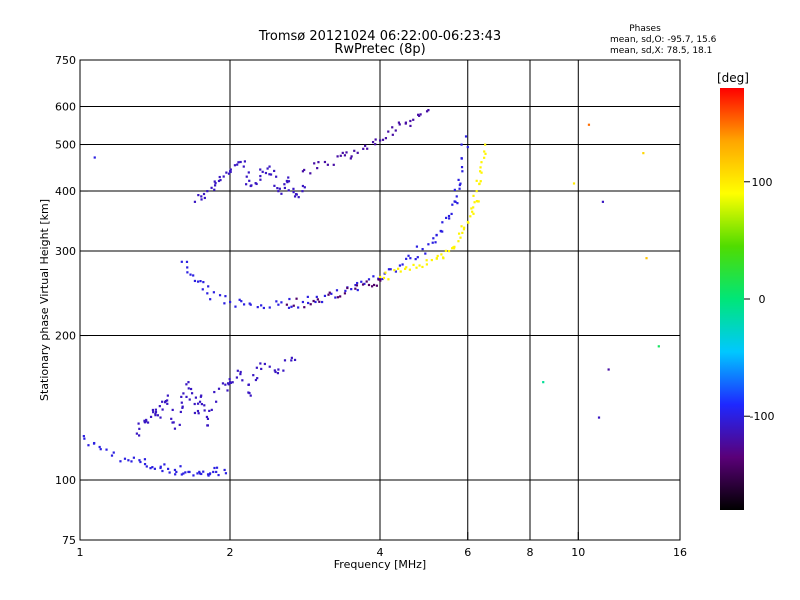 This screenshot has width=800, height=600. I want to click on x-tick-label: 1, so click(80, 552).